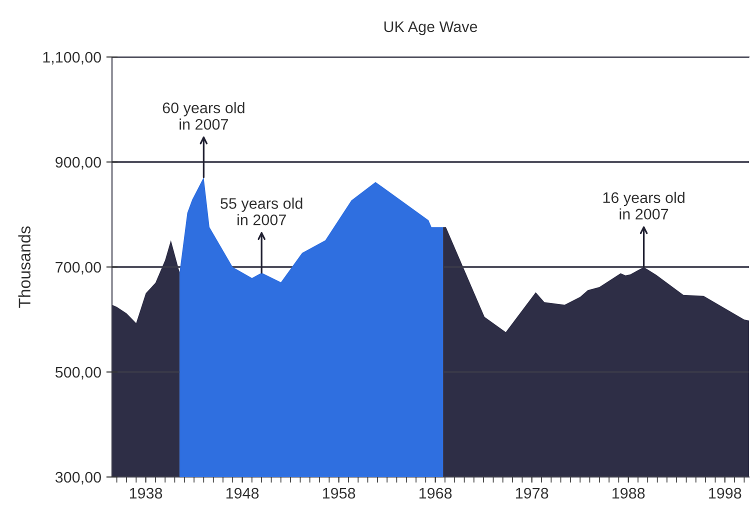  I want to click on y-tick-label: 300,00, so click(78, 478).